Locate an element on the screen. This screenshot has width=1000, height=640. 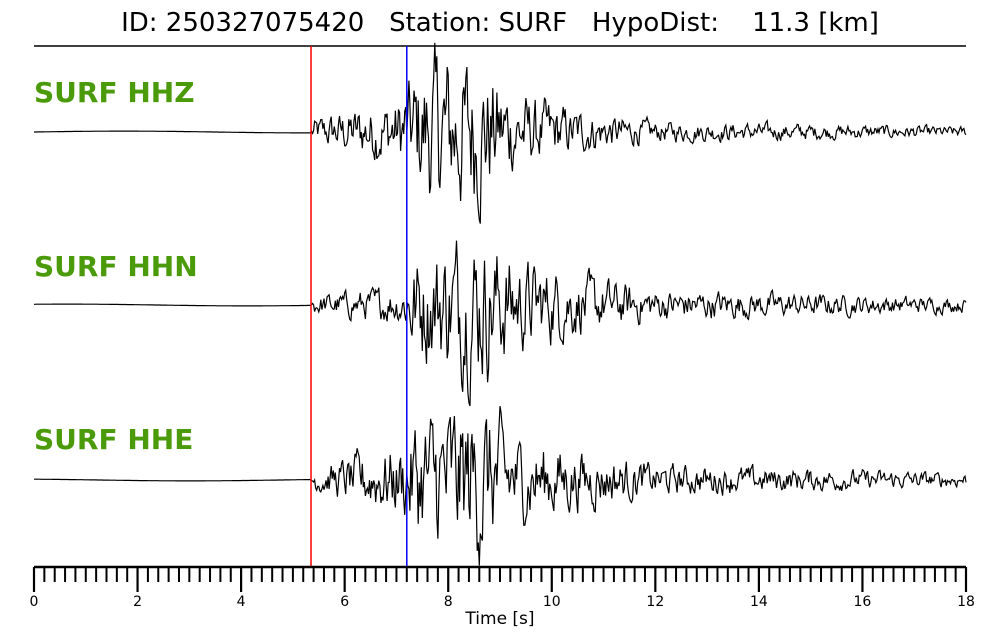
event-id: ID: 250327075420 is located at coordinates (243, 23).